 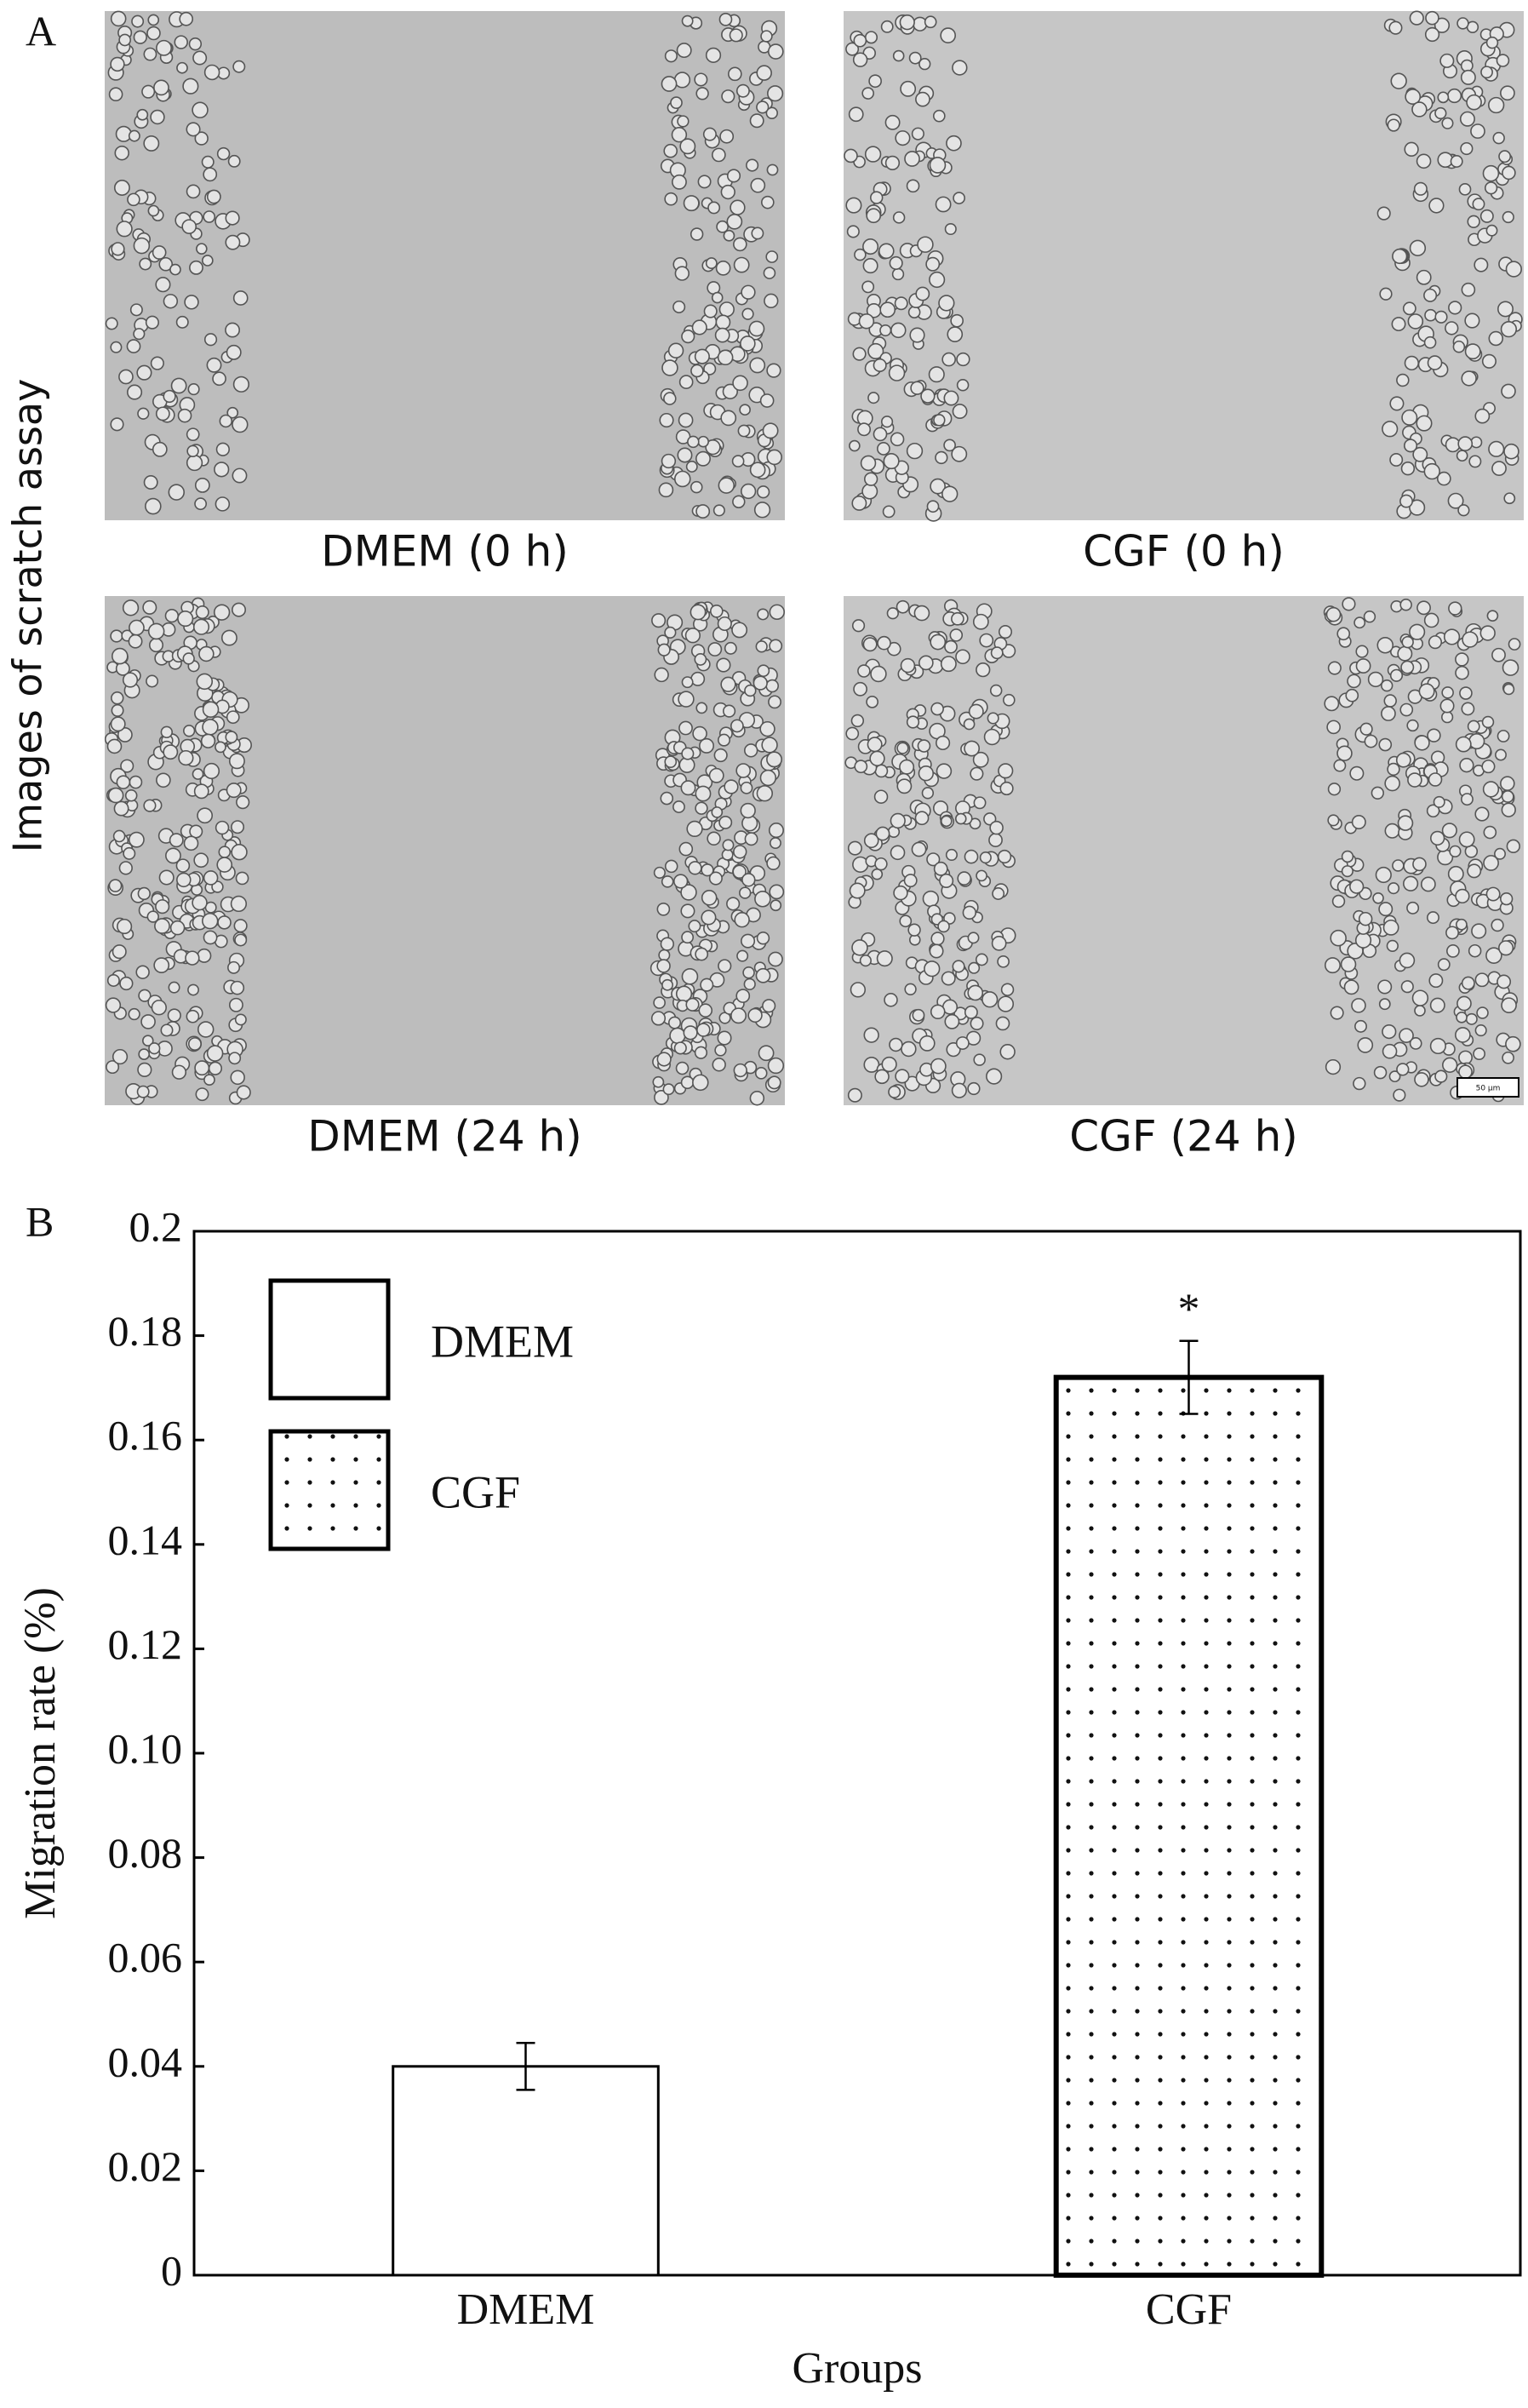 What do you see at coordinates (145, 1748) in the screenshot?
I see `y-tick-label: 0.10` at bounding box center [145, 1748].